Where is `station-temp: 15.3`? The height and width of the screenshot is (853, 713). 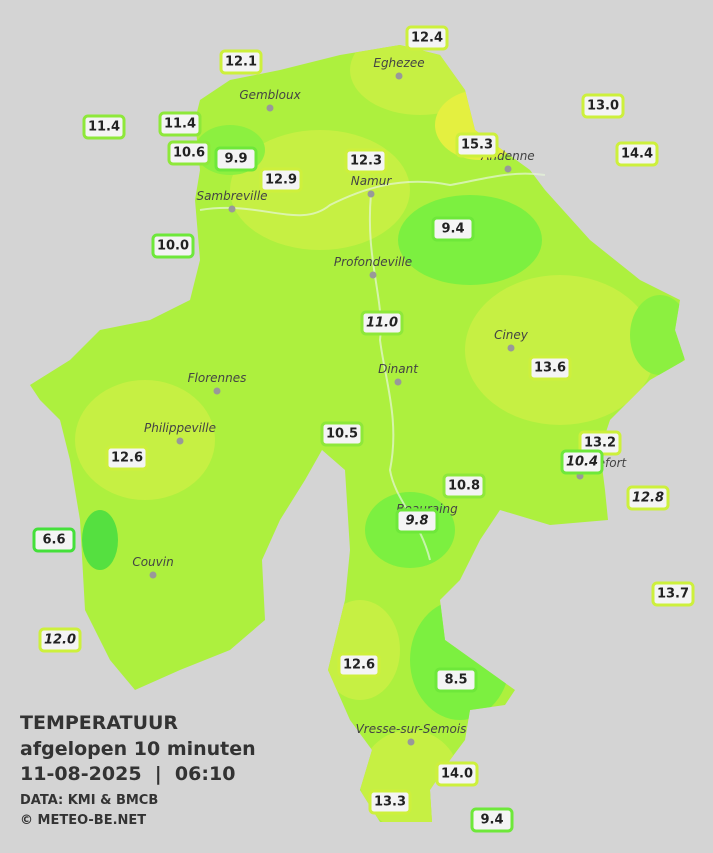
station-temp: 15.3 is located at coordinates (477, 145).